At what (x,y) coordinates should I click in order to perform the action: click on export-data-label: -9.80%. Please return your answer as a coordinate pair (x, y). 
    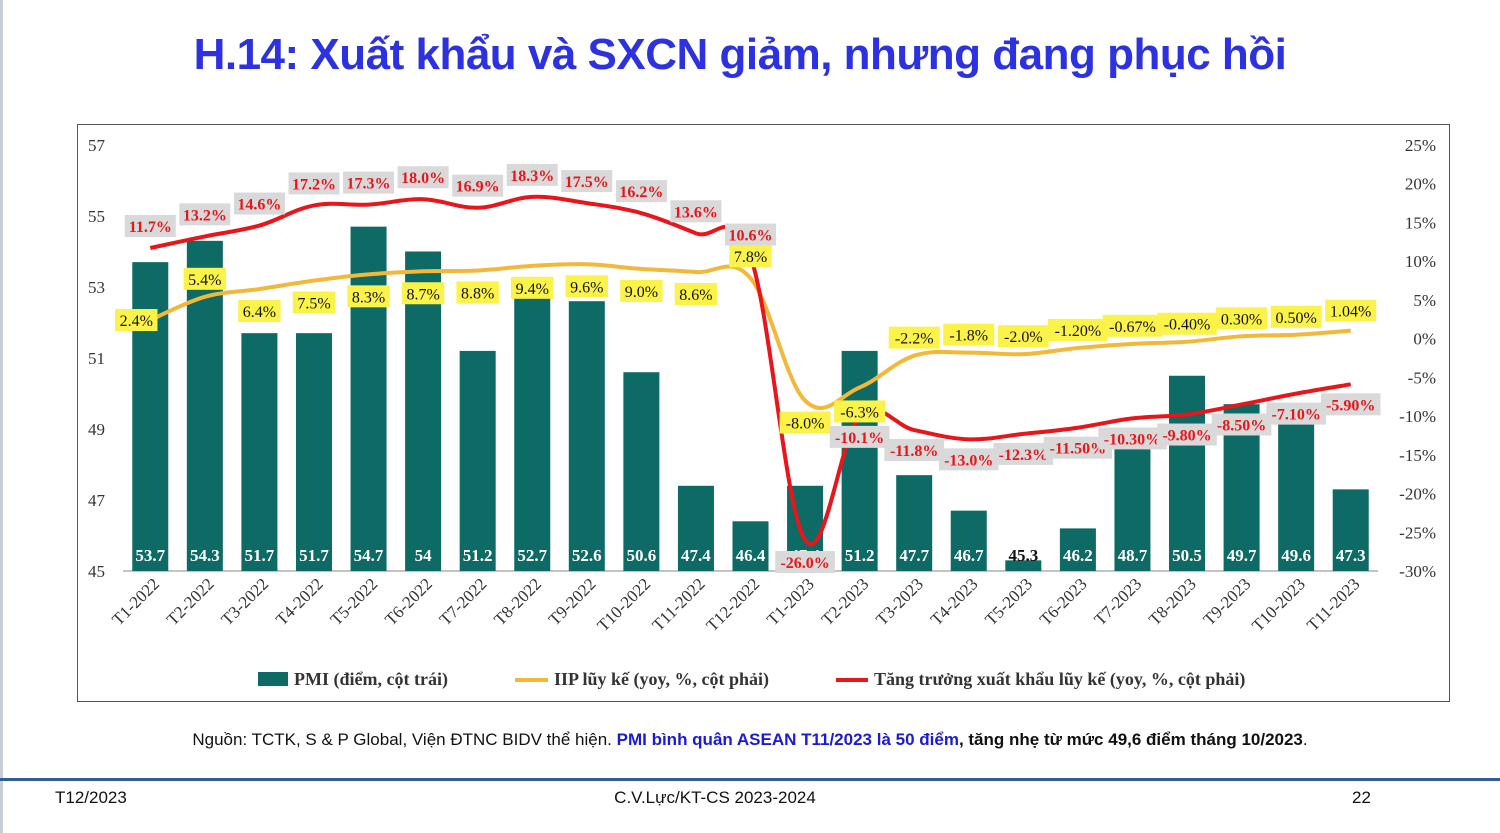
    Looking at the image, I should click on (1186, 436).